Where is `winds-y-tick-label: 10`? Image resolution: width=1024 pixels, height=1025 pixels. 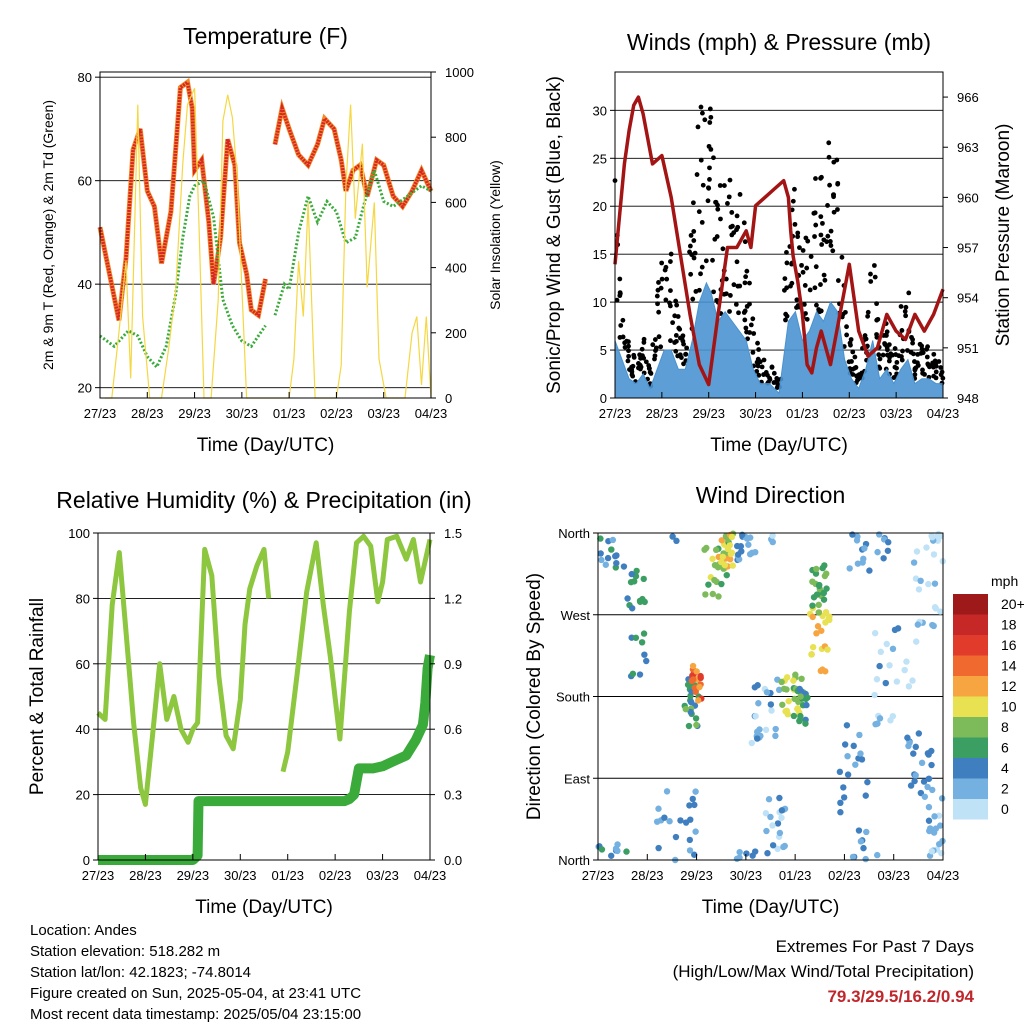
winds-y-tick-label: 10 is located at coordinates (600, 302).